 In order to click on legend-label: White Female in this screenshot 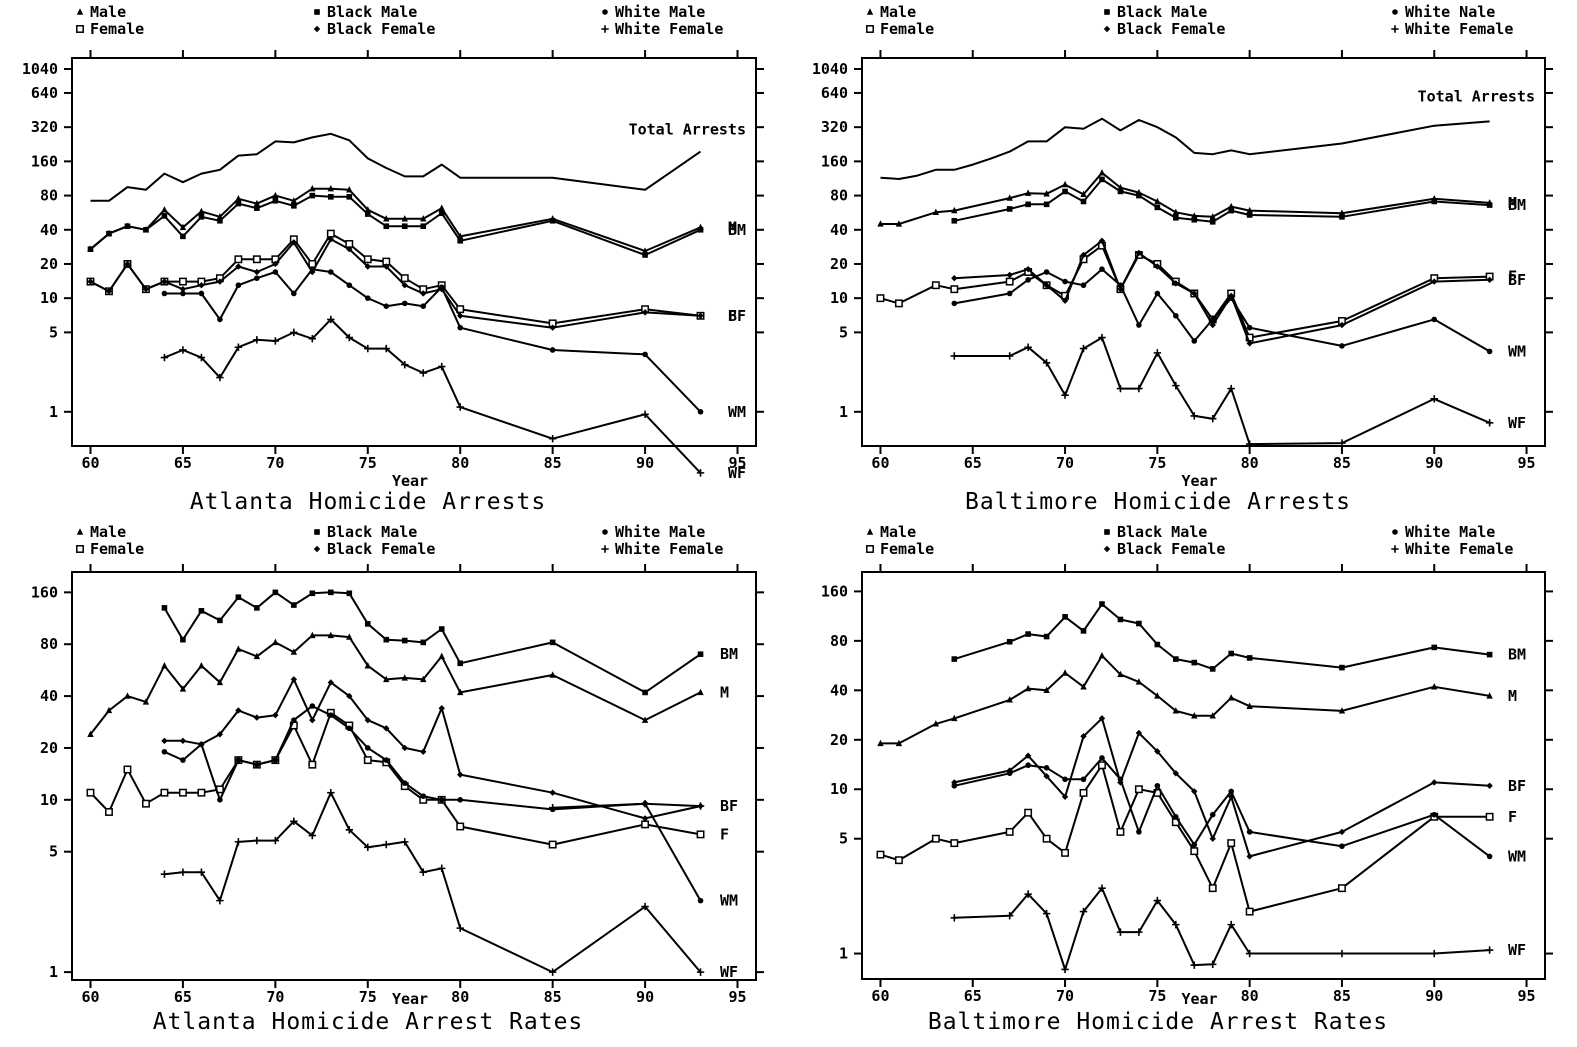, I will do `click(669, 549)`.